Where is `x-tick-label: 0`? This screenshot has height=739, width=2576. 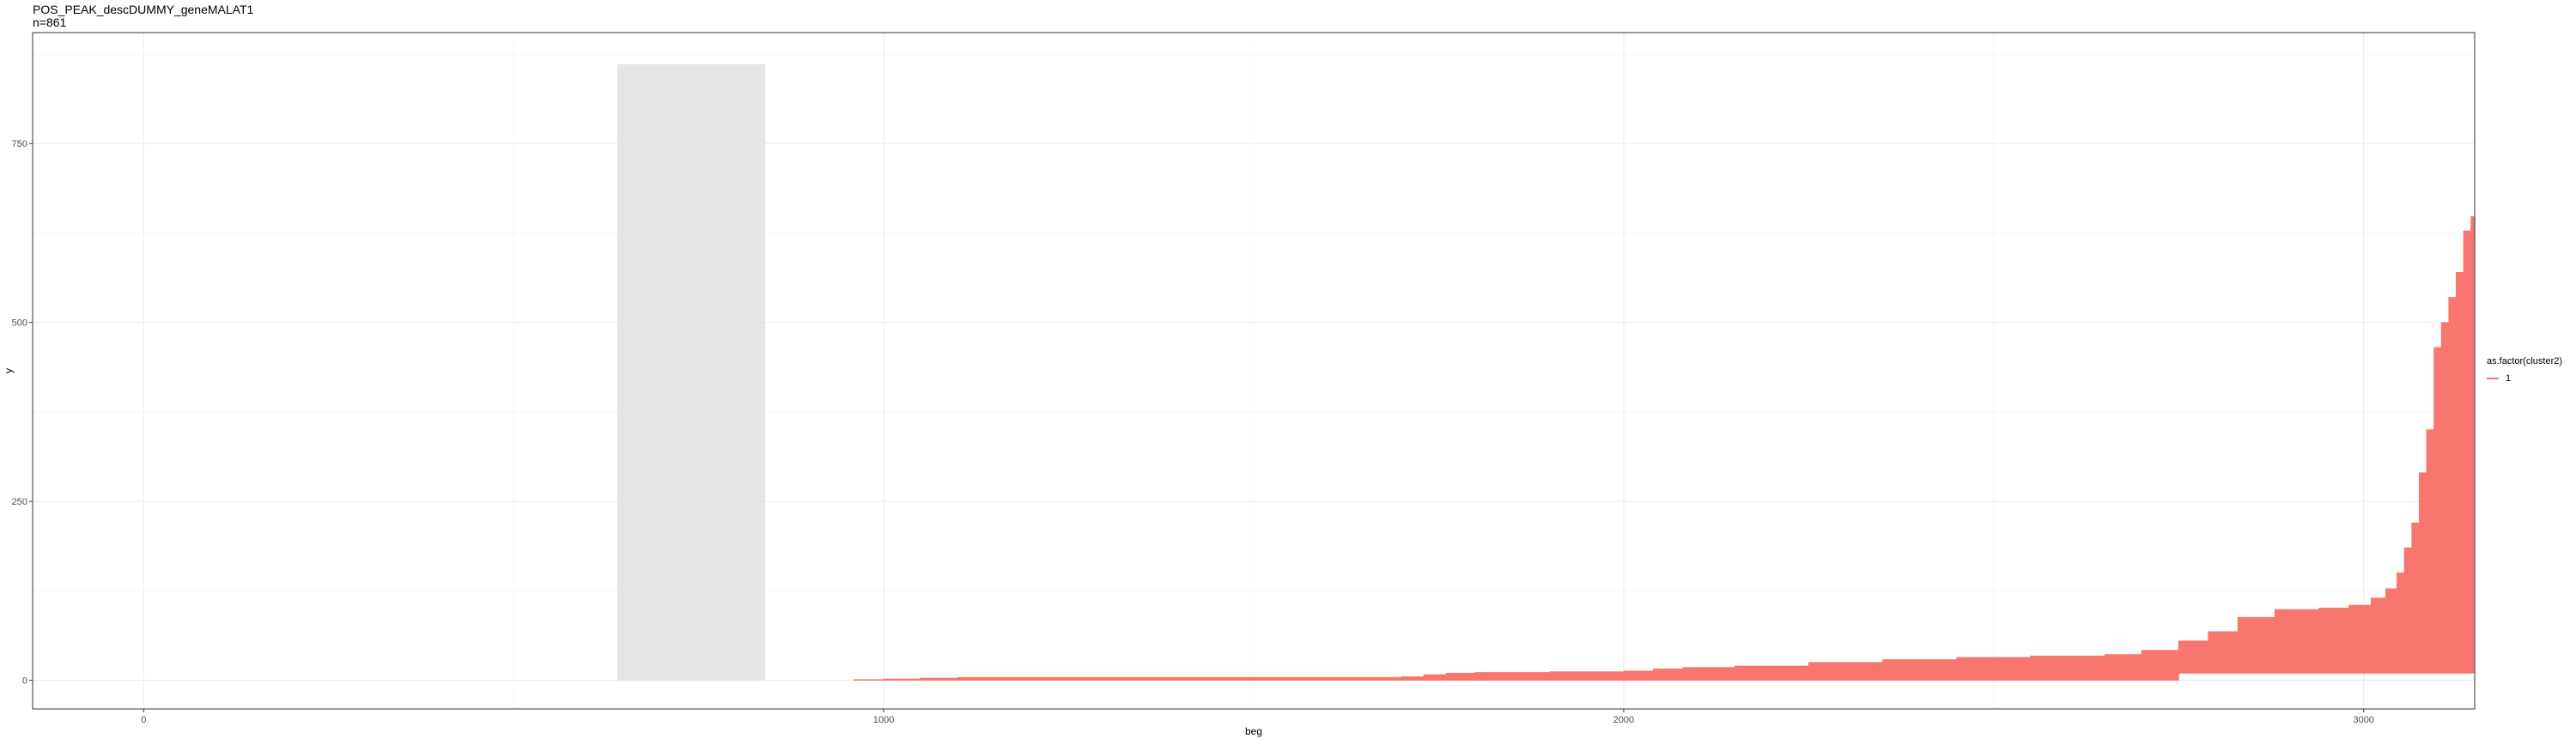
x-tick-label: 0 is located at coordinates (143, 720).